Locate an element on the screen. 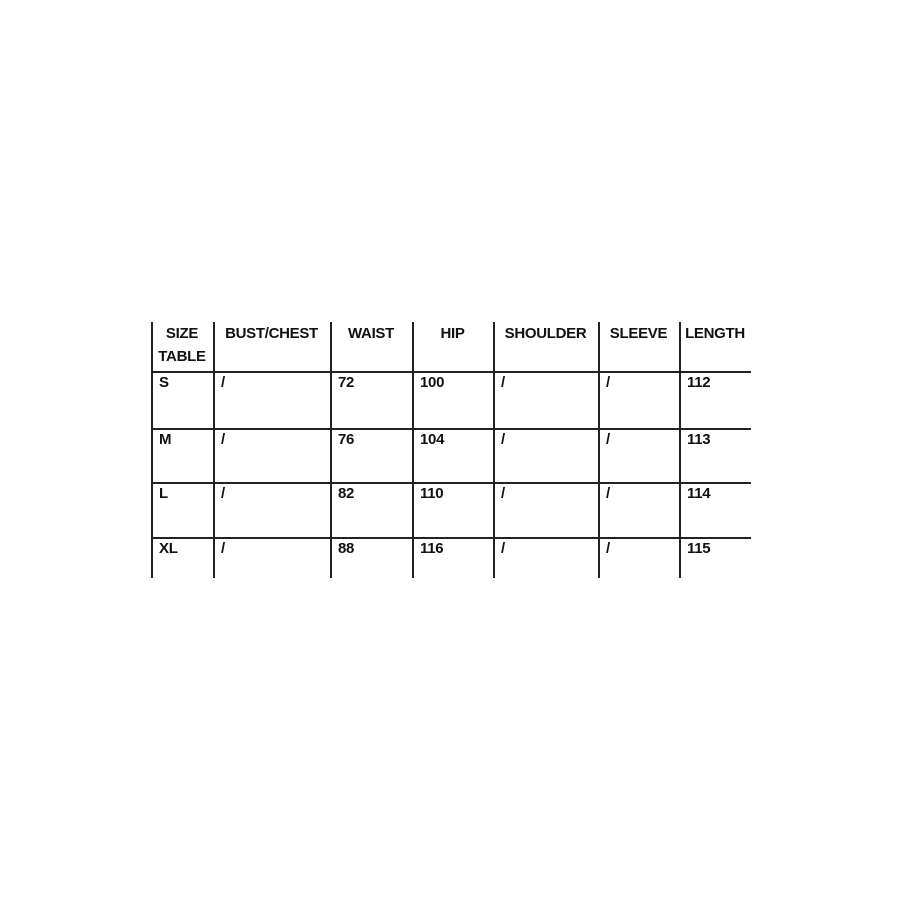  column-header: LENGTH is located at coordinates (715, 333).